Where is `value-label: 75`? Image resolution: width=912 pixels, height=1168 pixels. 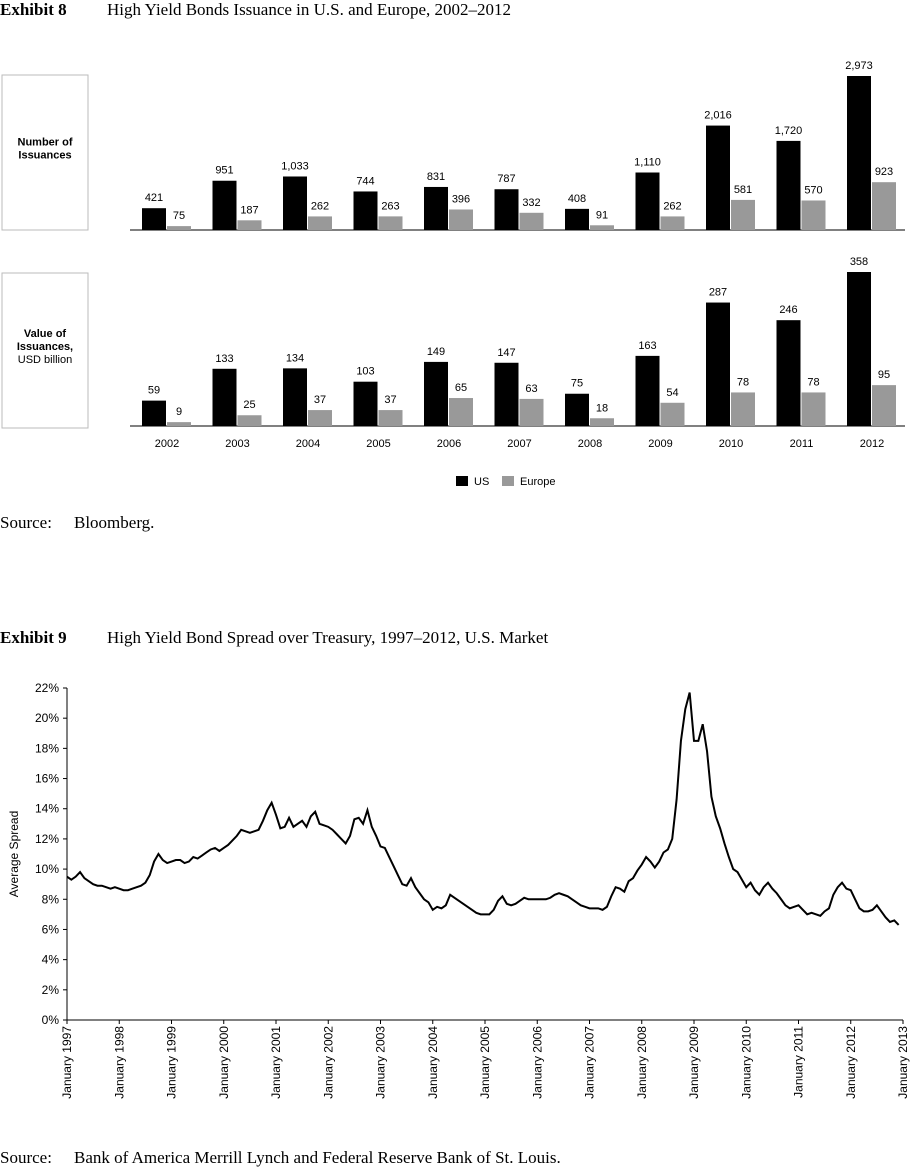
value-label: 75 is located at coordinates (577, 384).